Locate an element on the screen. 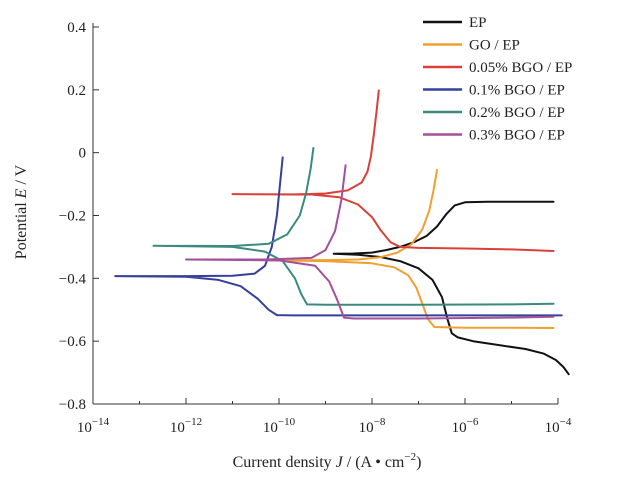  legend-label-2: 0.05% BGO / EP is located at coordinates (520, 68).